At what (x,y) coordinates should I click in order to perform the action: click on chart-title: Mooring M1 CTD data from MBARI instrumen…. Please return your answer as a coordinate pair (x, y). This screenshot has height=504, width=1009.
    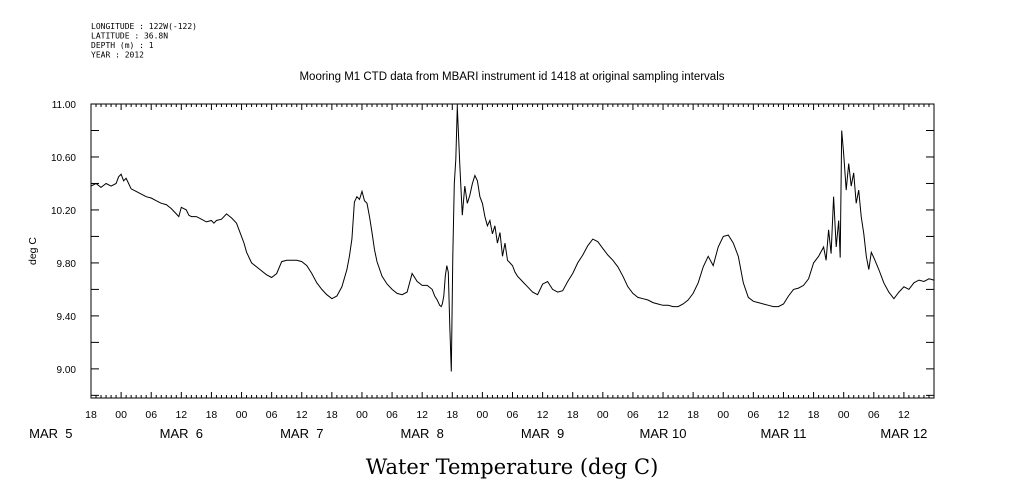
    Looking at the image, I should click on (511, 77).